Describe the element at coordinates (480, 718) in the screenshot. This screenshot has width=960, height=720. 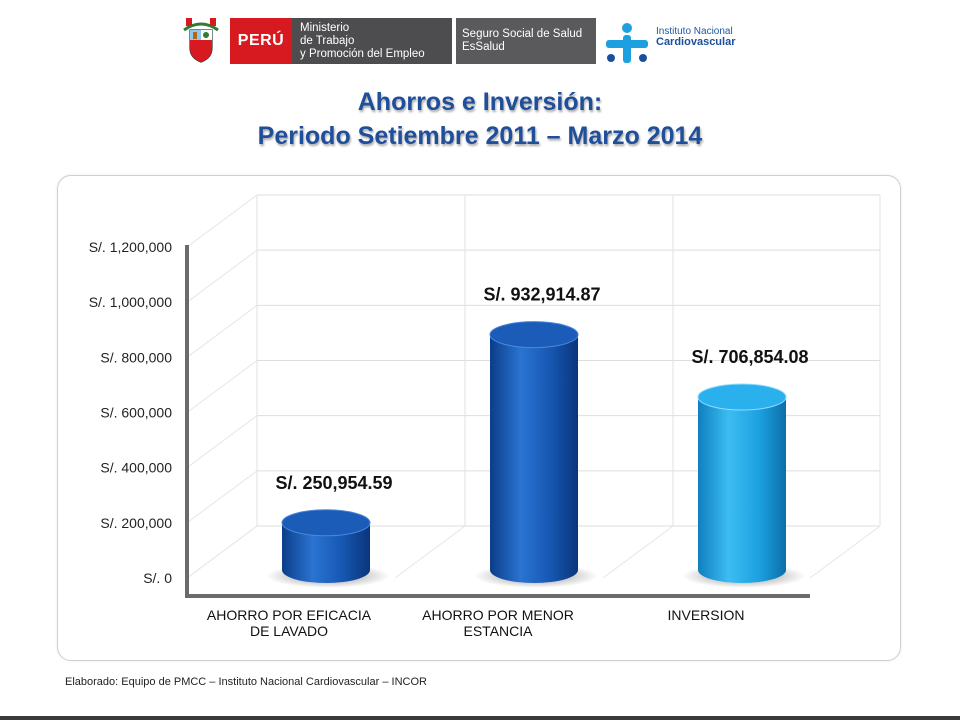
I see `bottom-rule` at that location.